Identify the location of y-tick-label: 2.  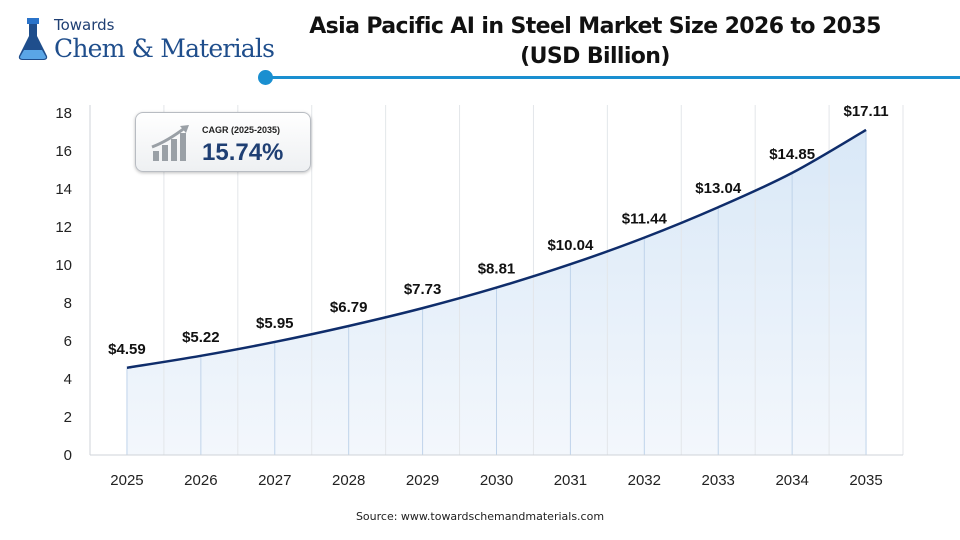
(68, 417).